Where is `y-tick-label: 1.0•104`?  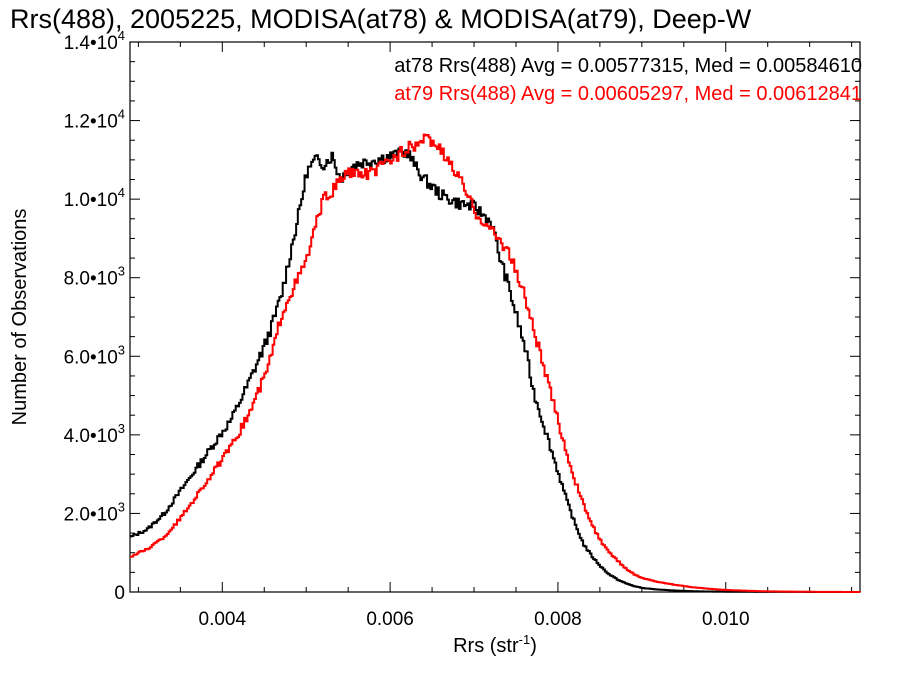
y-tick-label: 1.0•104 is located at coordinates (94, 198).